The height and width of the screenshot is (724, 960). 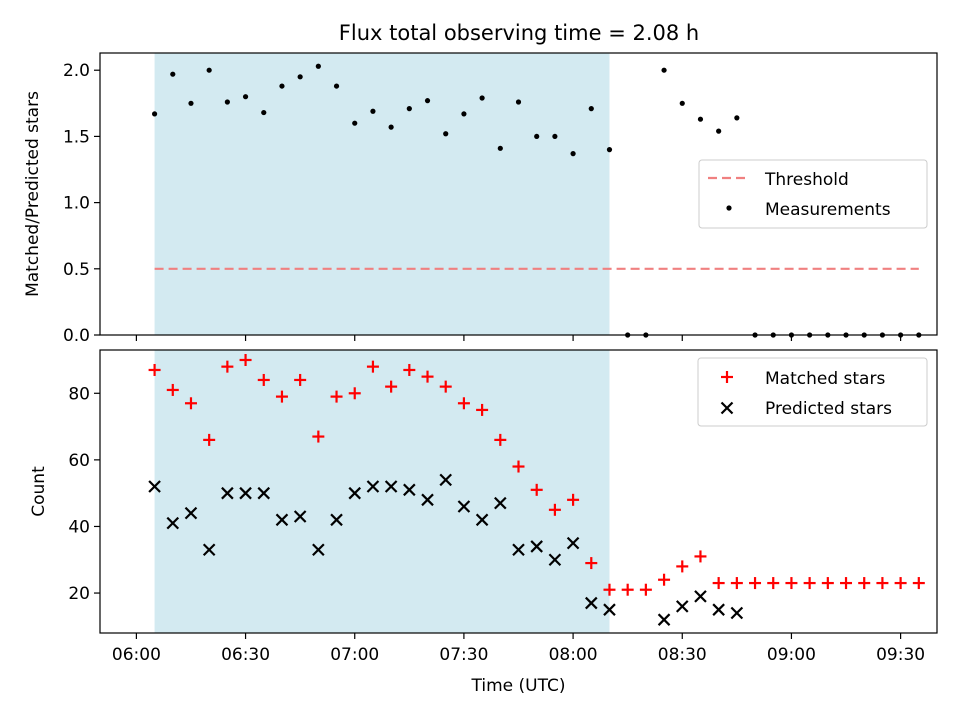 I want to click on top-legend-box, so click(x=813, y=194).